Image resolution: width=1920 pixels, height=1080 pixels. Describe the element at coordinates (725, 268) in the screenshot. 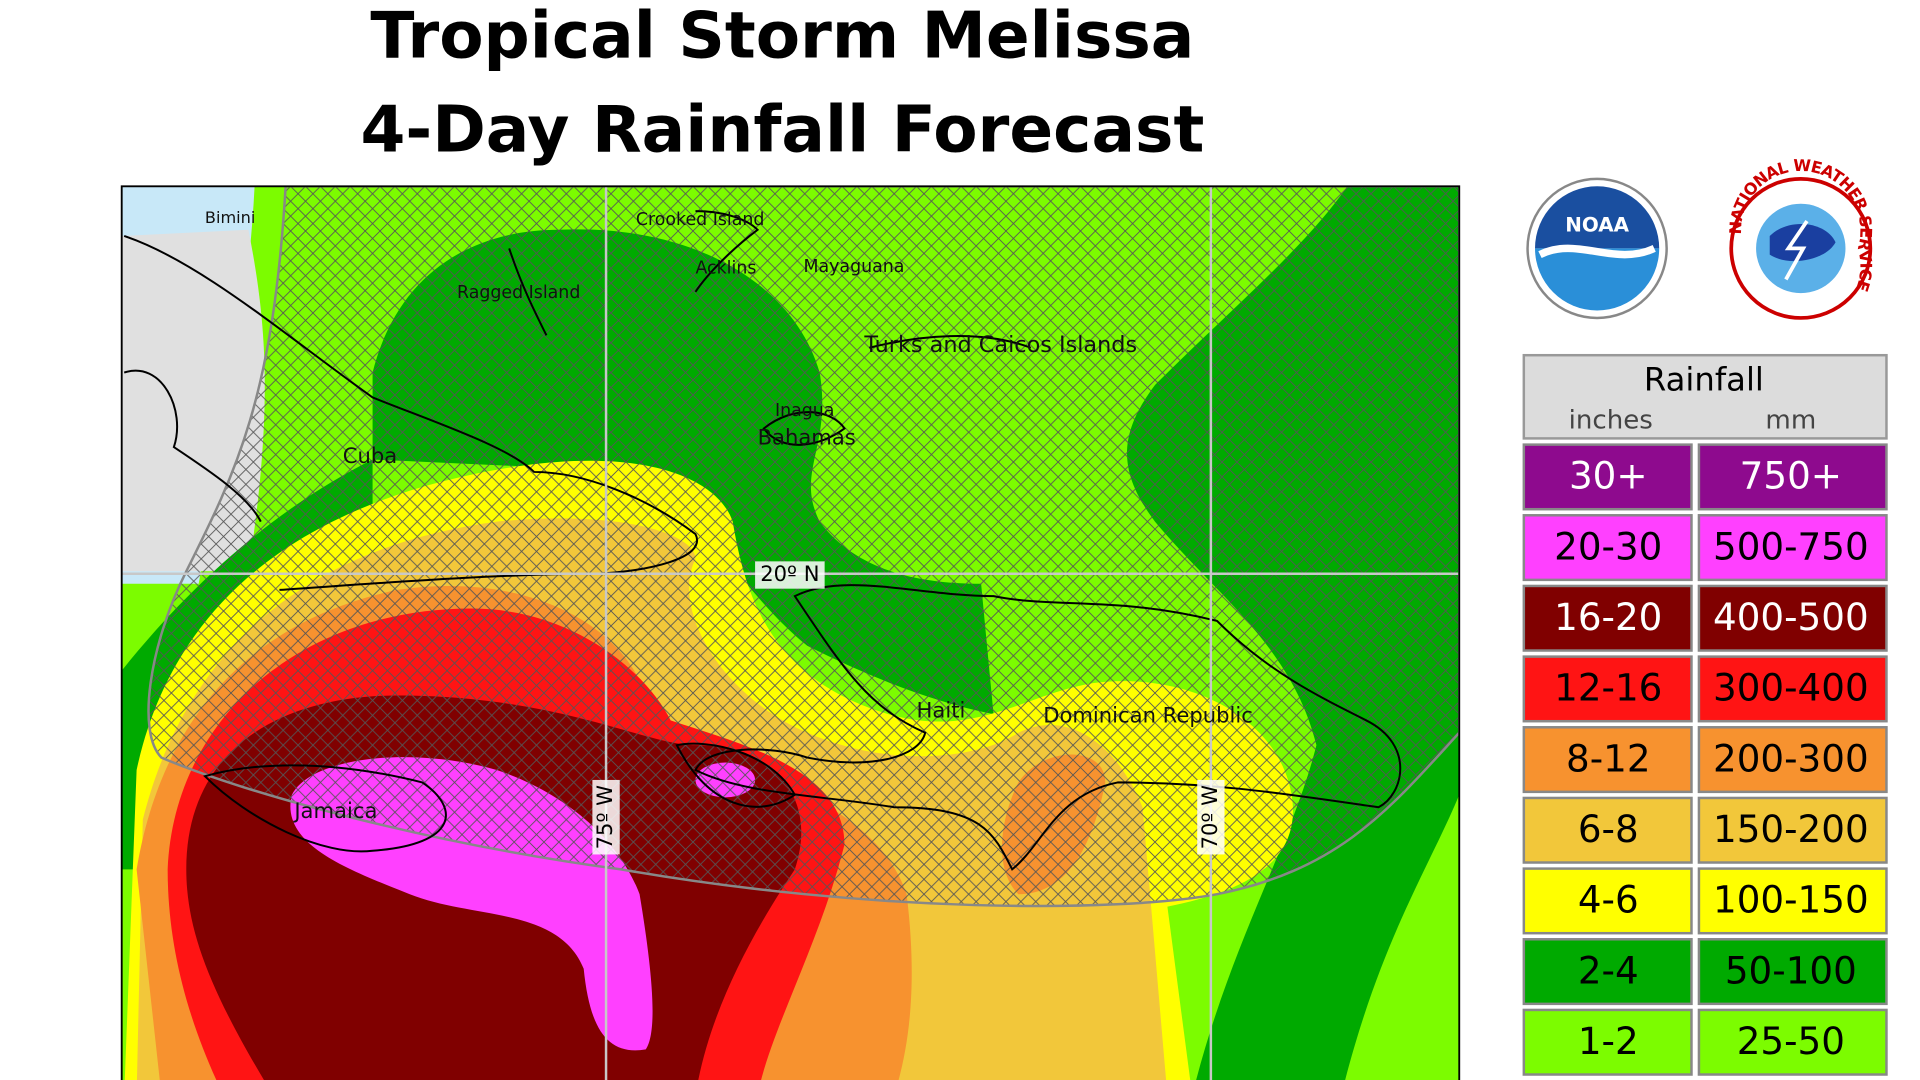

I see `place-label: Acklins` at that location.